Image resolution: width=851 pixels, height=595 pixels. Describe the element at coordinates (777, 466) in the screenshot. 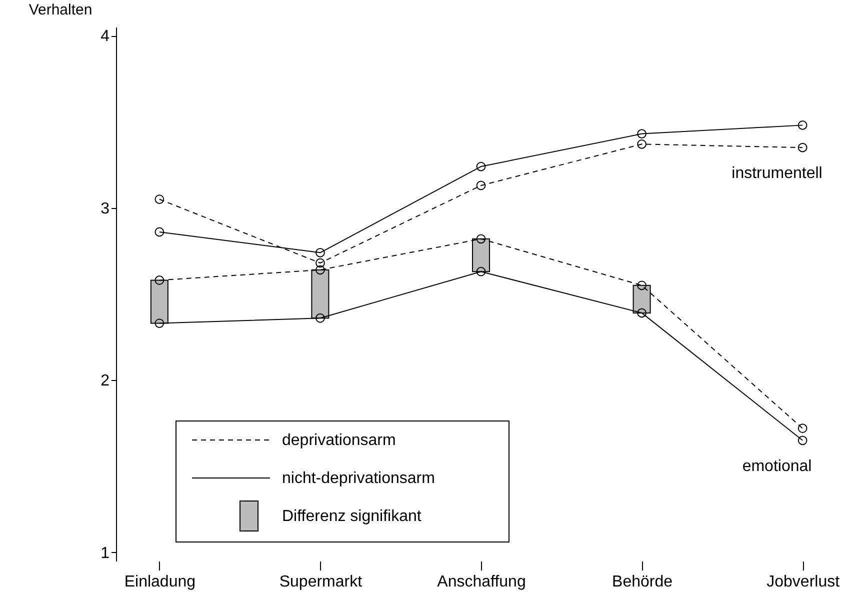

I see `annotation: emotional` at that location.